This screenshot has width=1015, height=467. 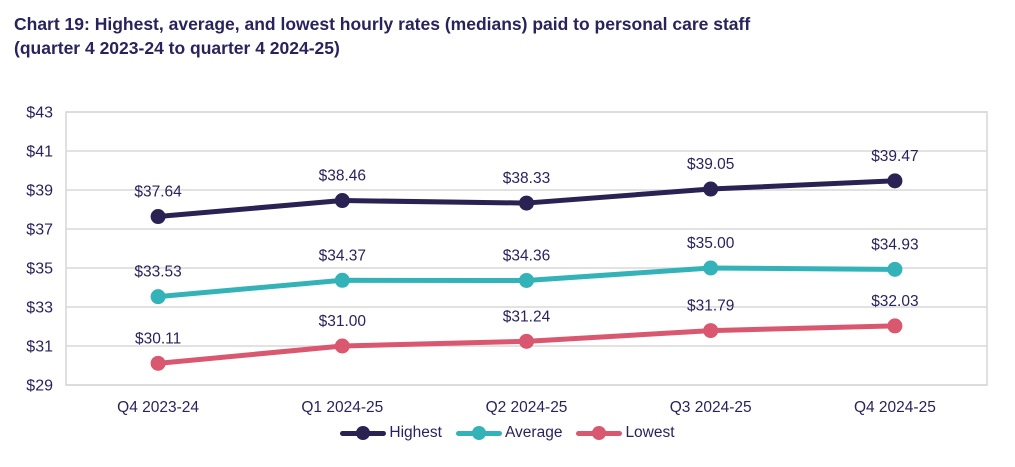 What do you see at coordinates (342, 255) in the screenshot?
I see `data-point-label: $34.37` at bounding box center [342, 255].